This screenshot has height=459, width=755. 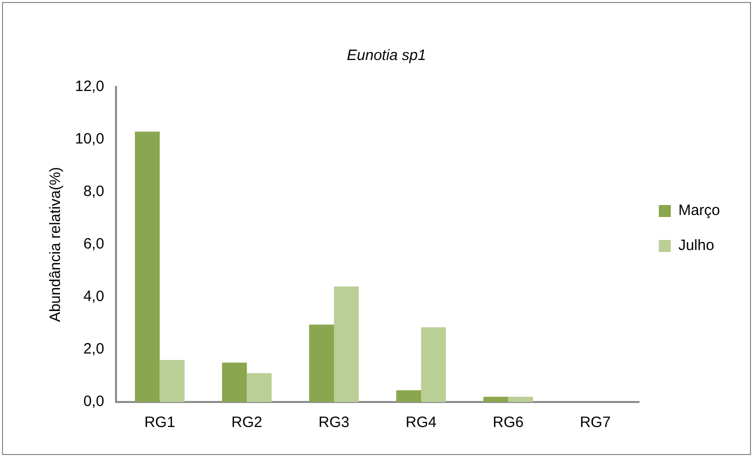 I want to click on x-tick-label: RG1, so click(x=160, y=423).